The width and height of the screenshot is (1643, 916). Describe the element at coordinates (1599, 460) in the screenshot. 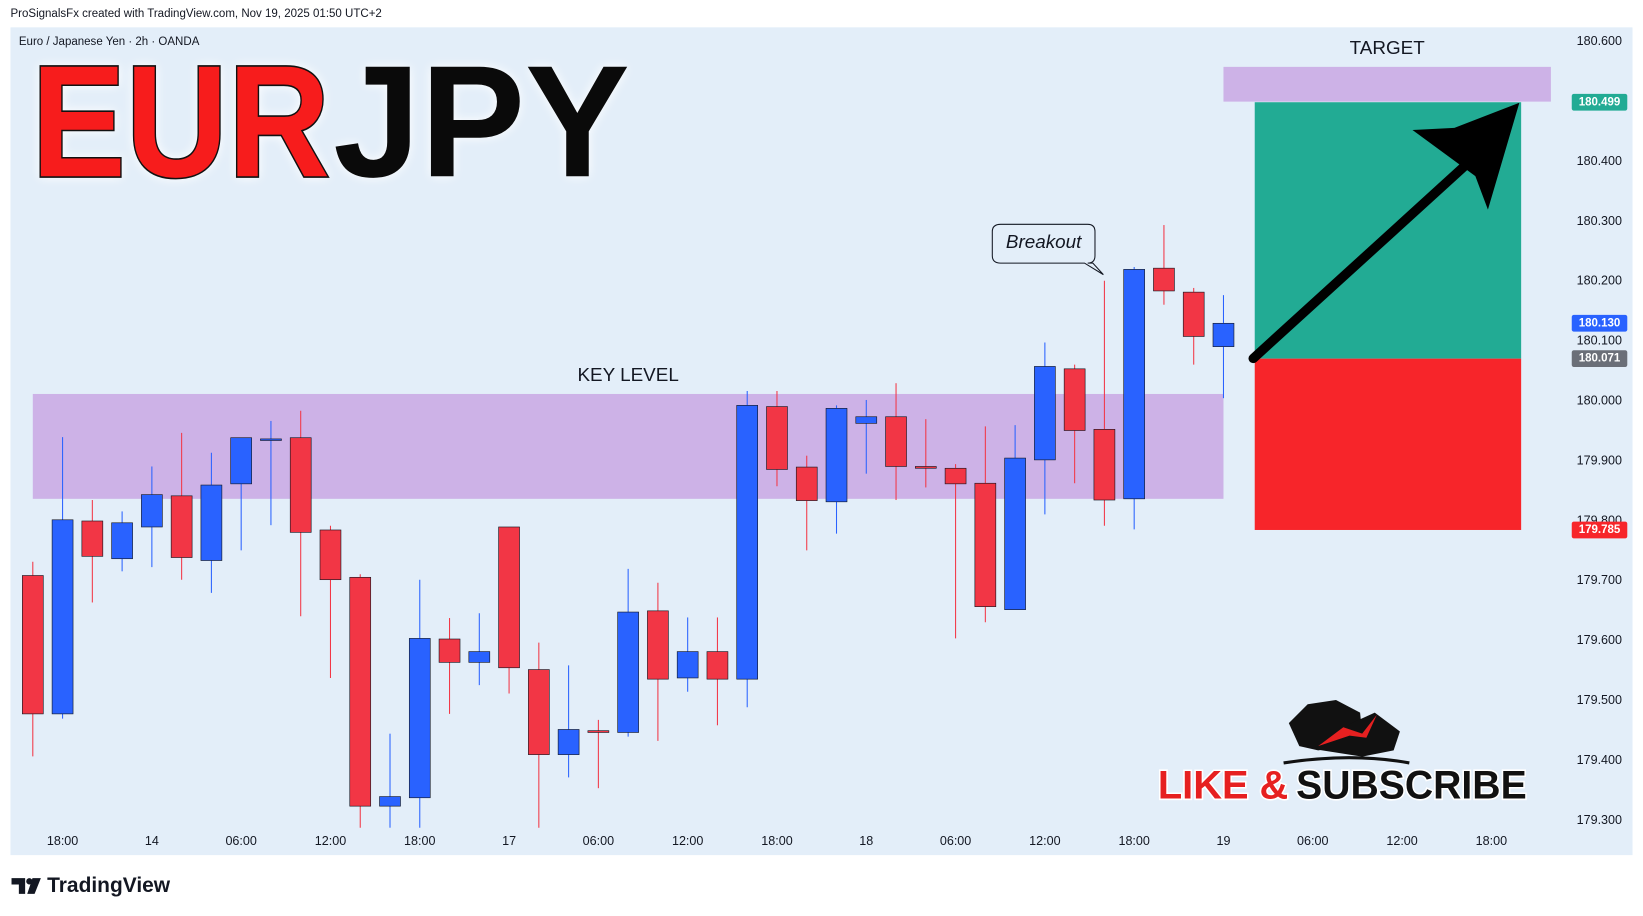

I see `y-tick-label: 179.900` at that location.